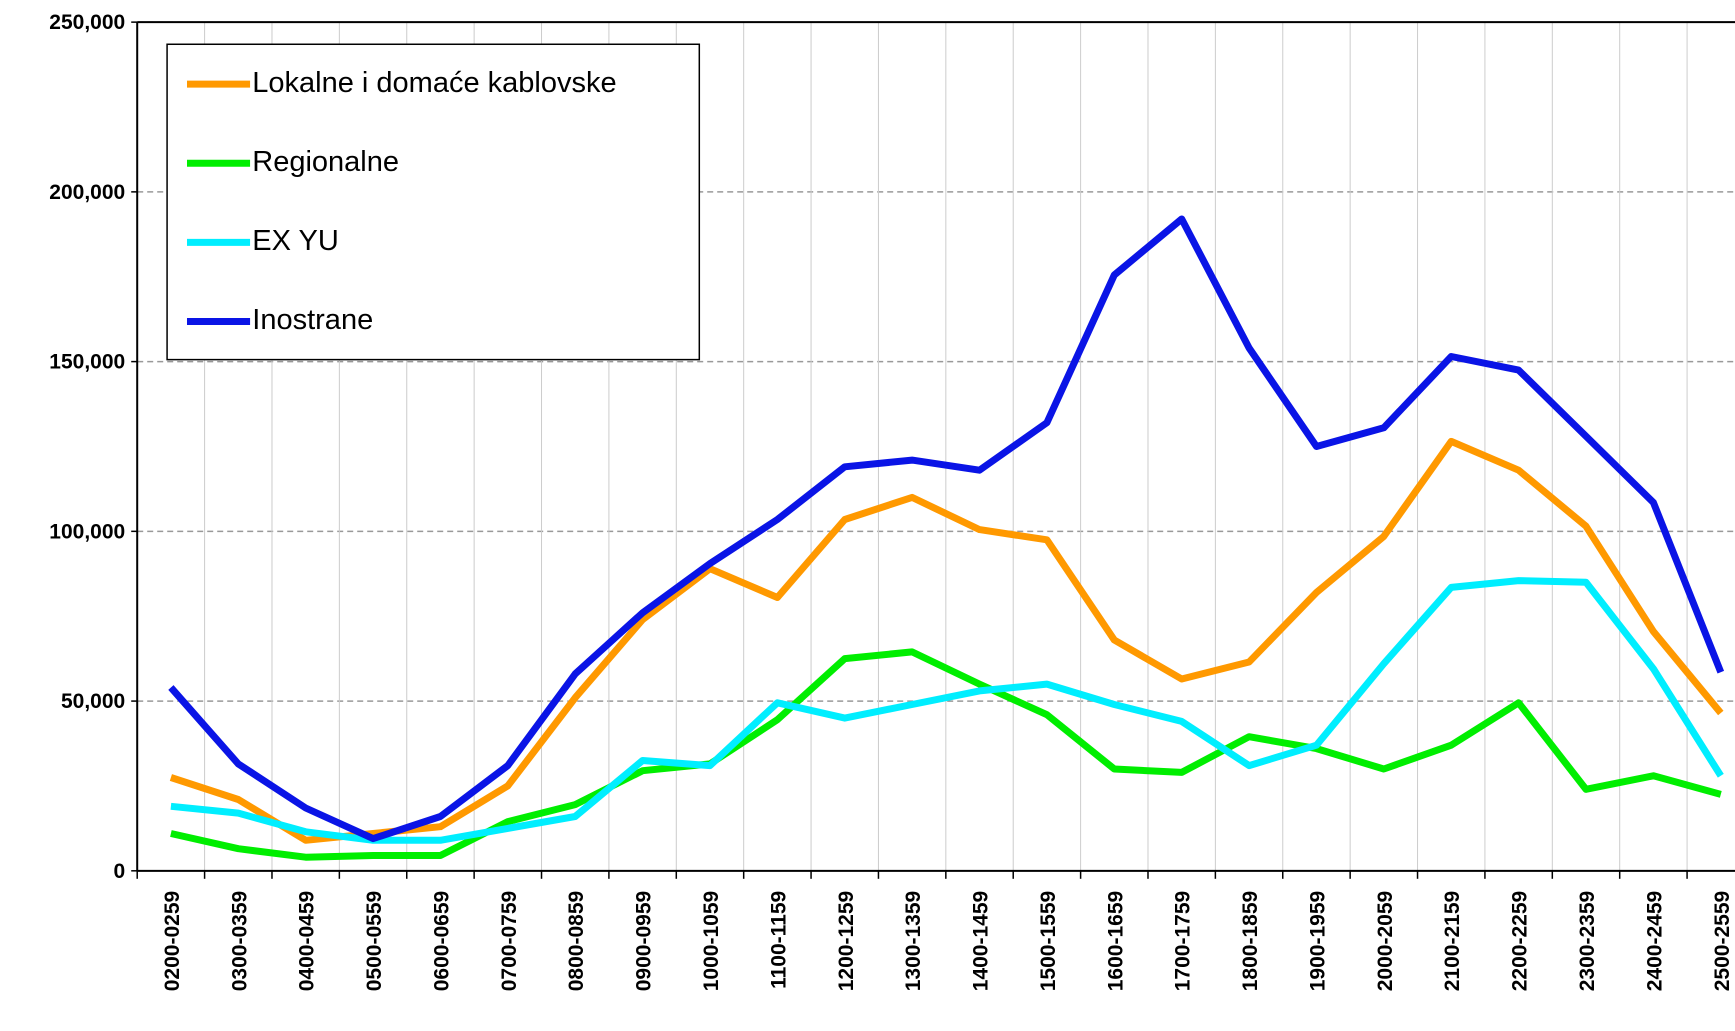 This screenshot has width=1735, height=1031. Describe the element at coordinates (509, 941) in the screenshot. I see `x-tick-label: 0700-0759` at that location.